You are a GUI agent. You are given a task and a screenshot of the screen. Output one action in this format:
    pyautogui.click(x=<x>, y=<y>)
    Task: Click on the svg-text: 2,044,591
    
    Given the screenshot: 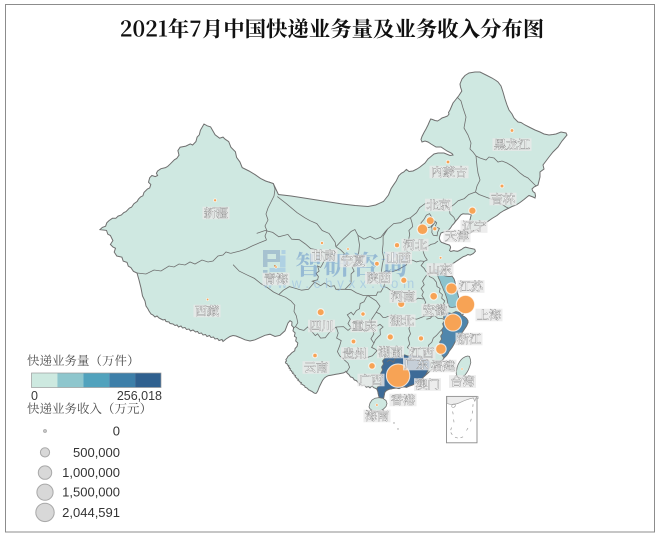 What is the action you would take?
    pyautogui.click(x=91, y=512)
    